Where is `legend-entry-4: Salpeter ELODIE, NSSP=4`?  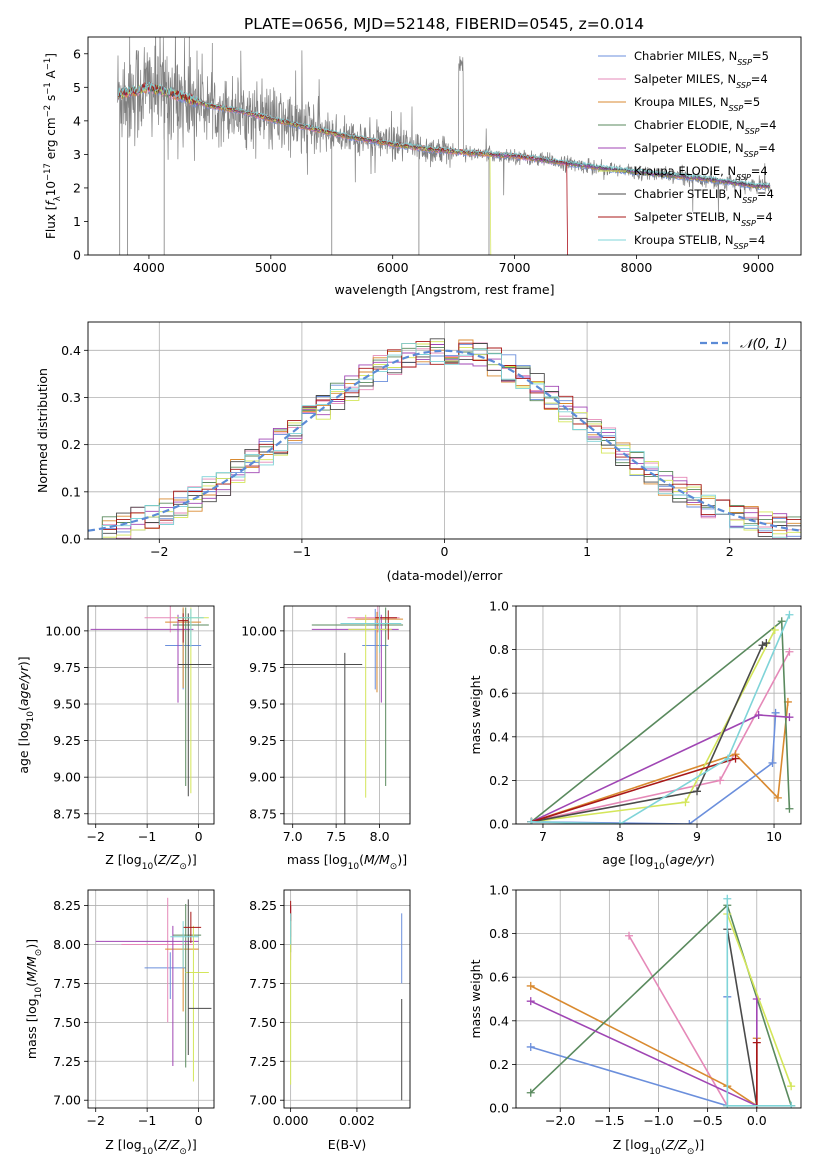 legend-entry-4: Salpeter ELODIE, NSSP=4 is located at coordinates (704, 150).